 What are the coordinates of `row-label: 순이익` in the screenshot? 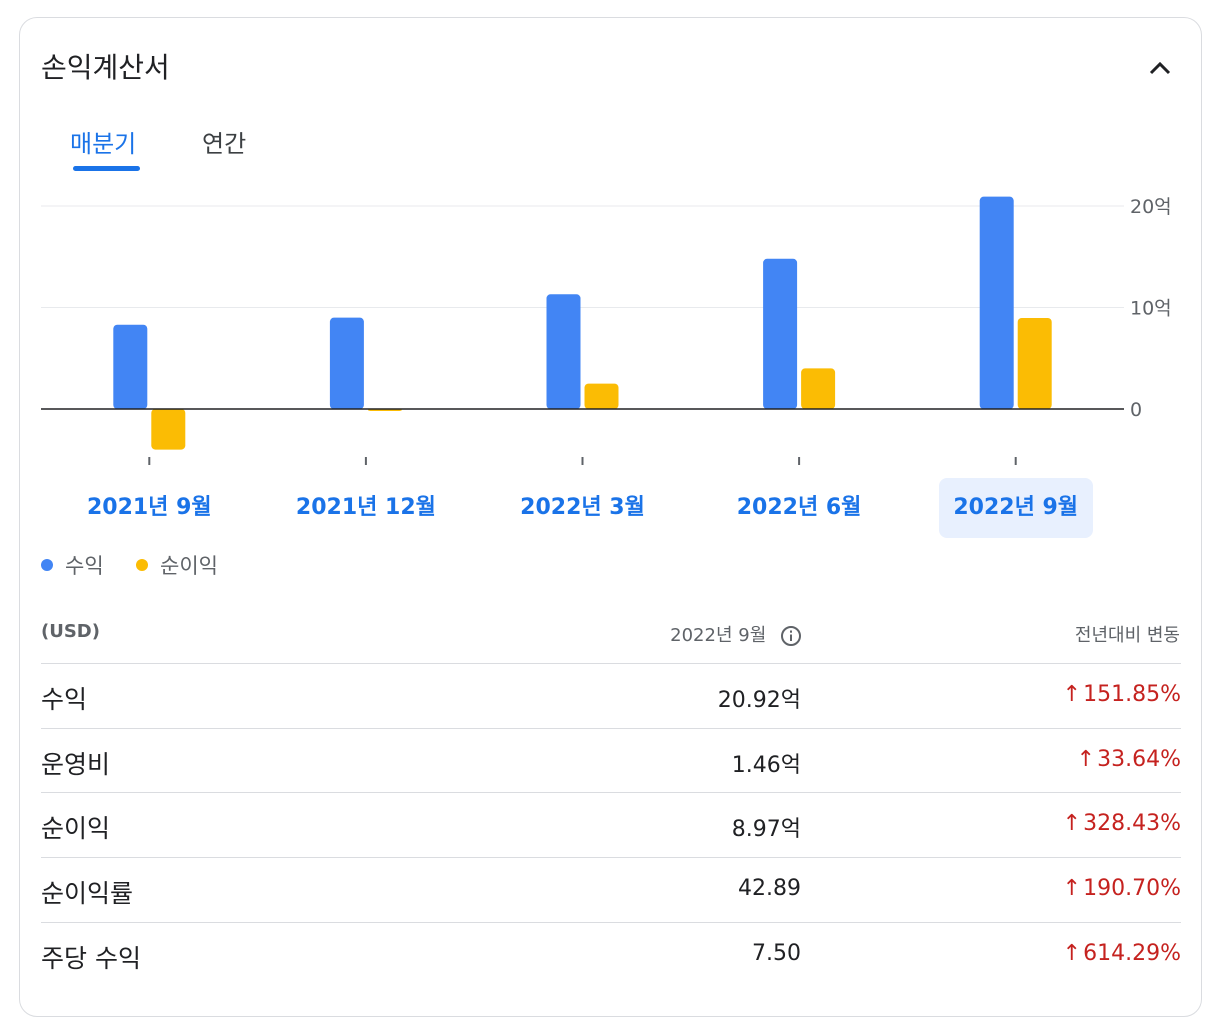 It's located at (76, 829).